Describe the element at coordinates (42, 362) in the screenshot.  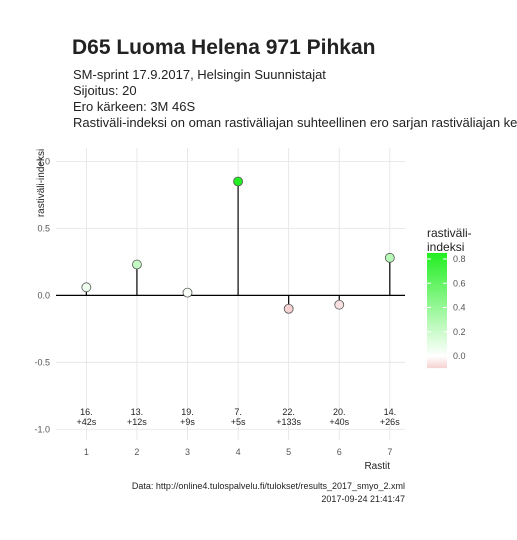
I see `y-tick-label: -0.5` at that location.